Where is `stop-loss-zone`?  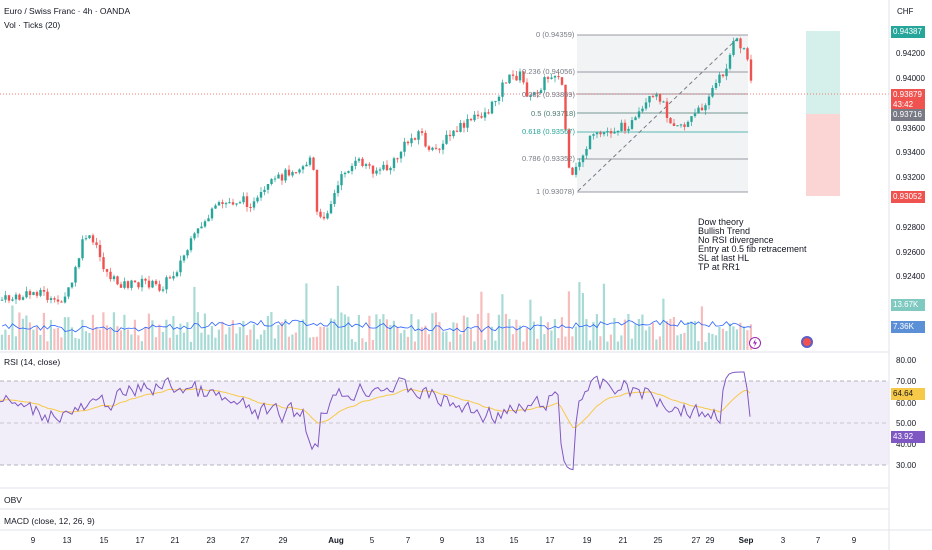
stop-loss-zone is located at coordinates (823, 155).